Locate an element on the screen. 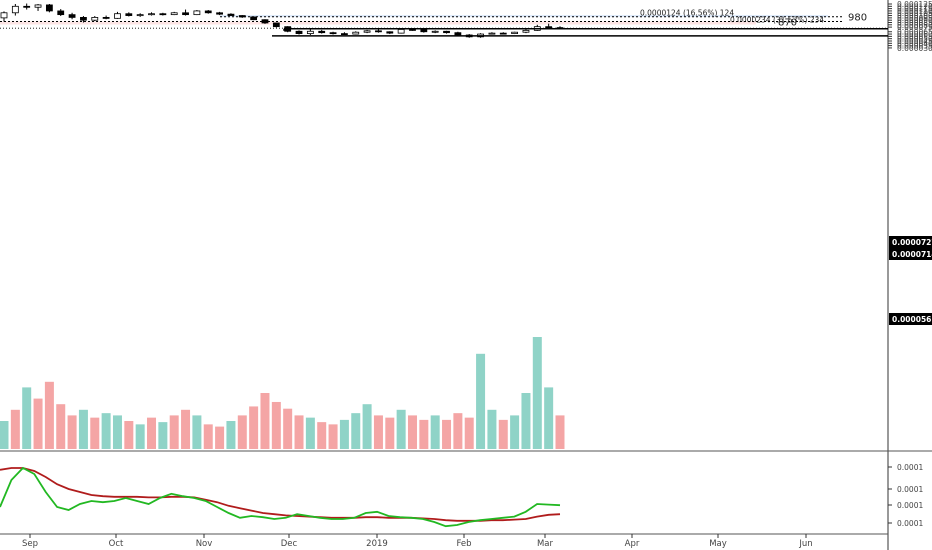 Image resolution: width=932 pixels, height=550 pixels. time-tick-label: Jun is located at coordinates (805, 544).